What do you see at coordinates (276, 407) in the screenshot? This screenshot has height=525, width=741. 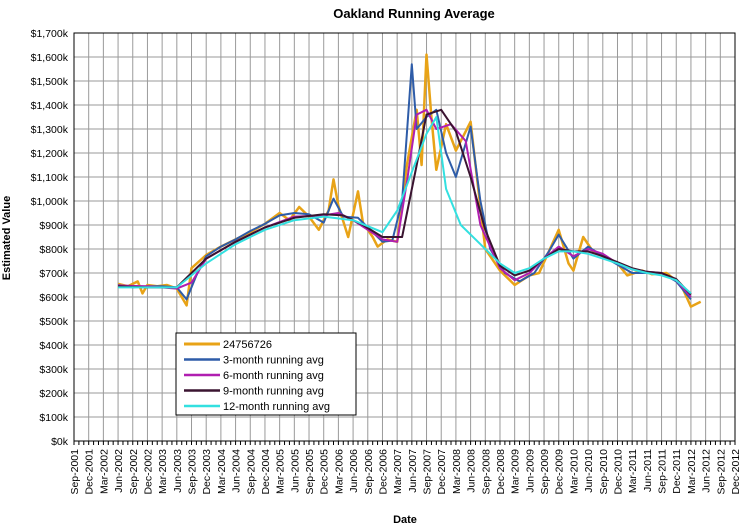 I see `legend-label: 12-month running avg` at bounding box center [276, 407].